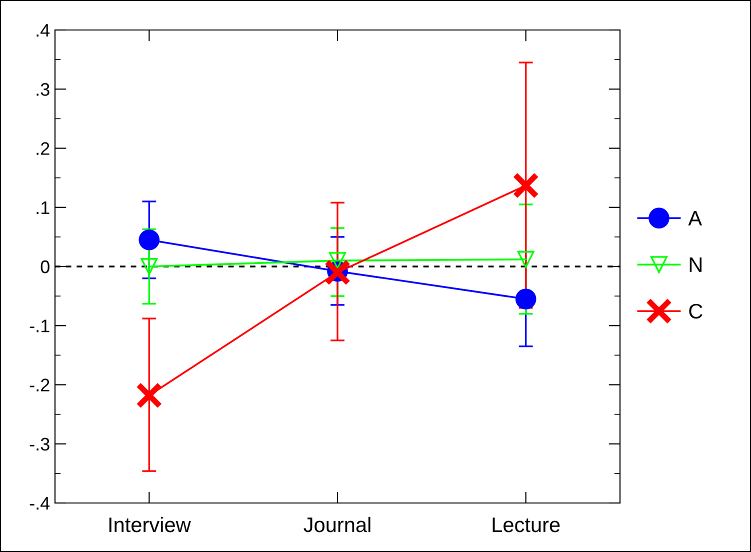 The width and height of the screenshot is (751, 552). Describe the element at coordinates (43, 148) in the screenshot. I see `y-tick-label: .2` at that location.